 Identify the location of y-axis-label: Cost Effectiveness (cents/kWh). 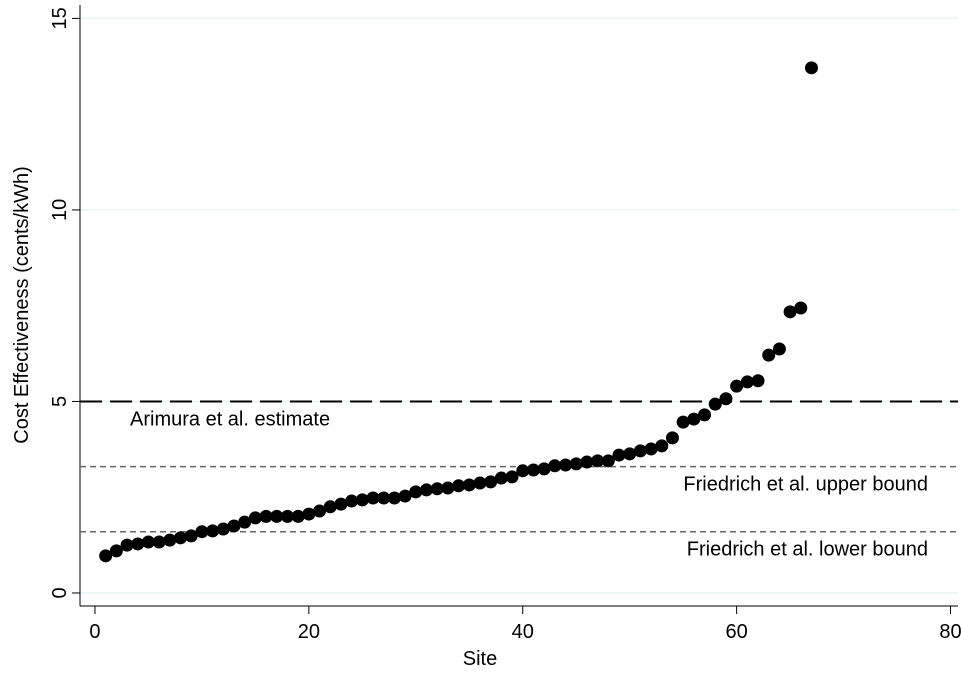
(22, 305).